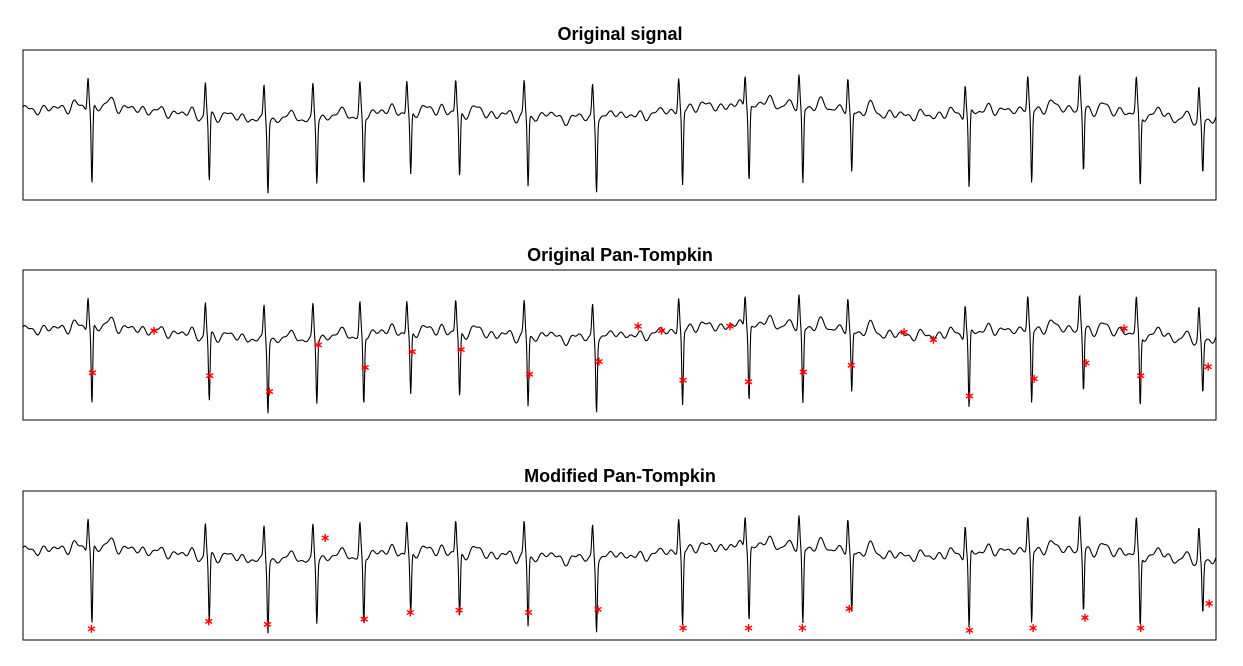  I want to click on panel-title: Original signal, so click(619, 34).